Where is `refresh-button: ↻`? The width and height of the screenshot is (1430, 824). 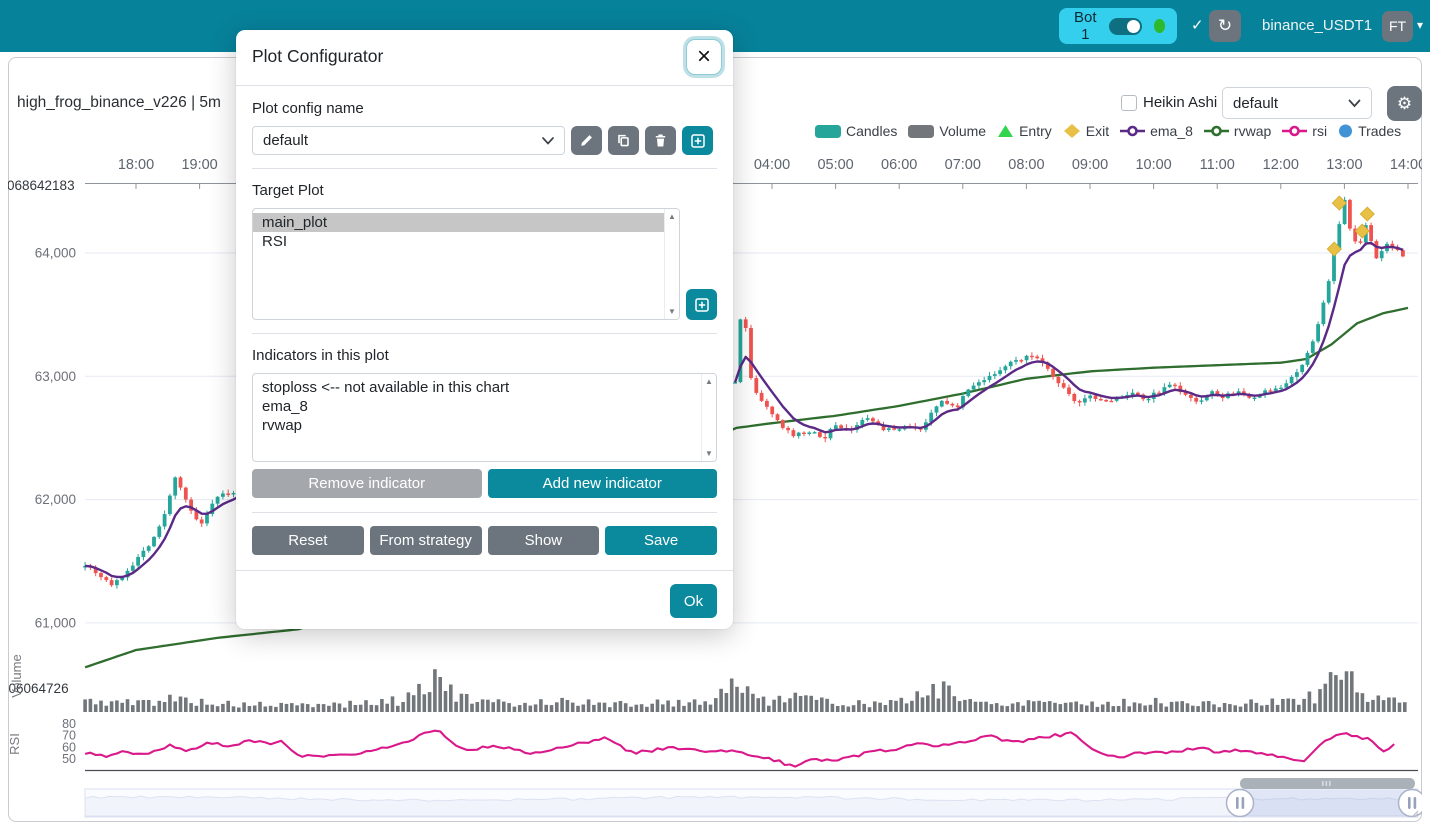 refresh-button: ↻ is located at coordinates (1225, 26).